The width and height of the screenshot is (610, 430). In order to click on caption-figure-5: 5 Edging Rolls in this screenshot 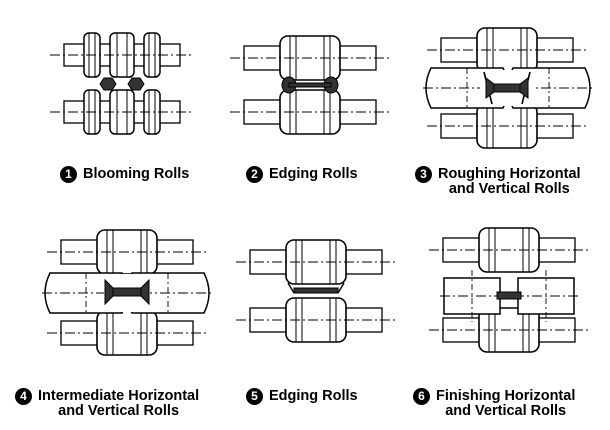, I will do `click(302, 396)`.